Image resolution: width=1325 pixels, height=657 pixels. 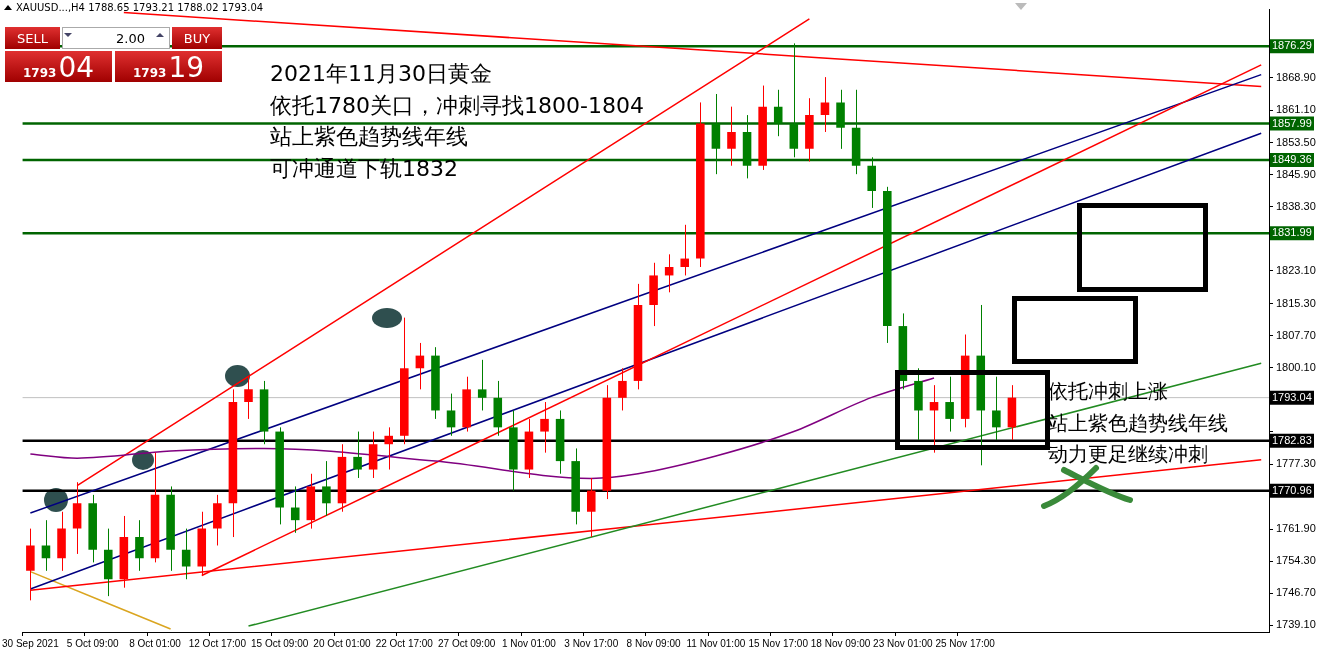 I want to click on x-tick-label: 18 Nov 09:00, so click(x=840, y=643).